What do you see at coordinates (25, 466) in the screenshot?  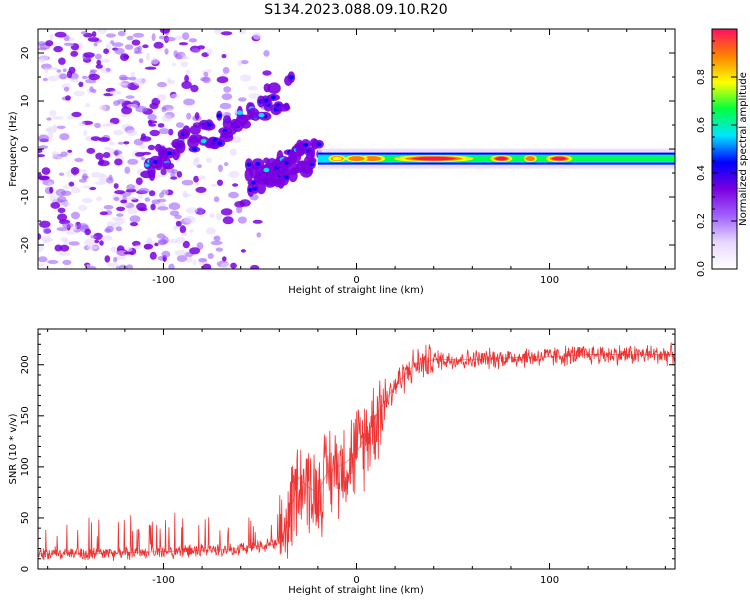 I see `snr-y-tick-label: 100` at bounding box center [25, 466].